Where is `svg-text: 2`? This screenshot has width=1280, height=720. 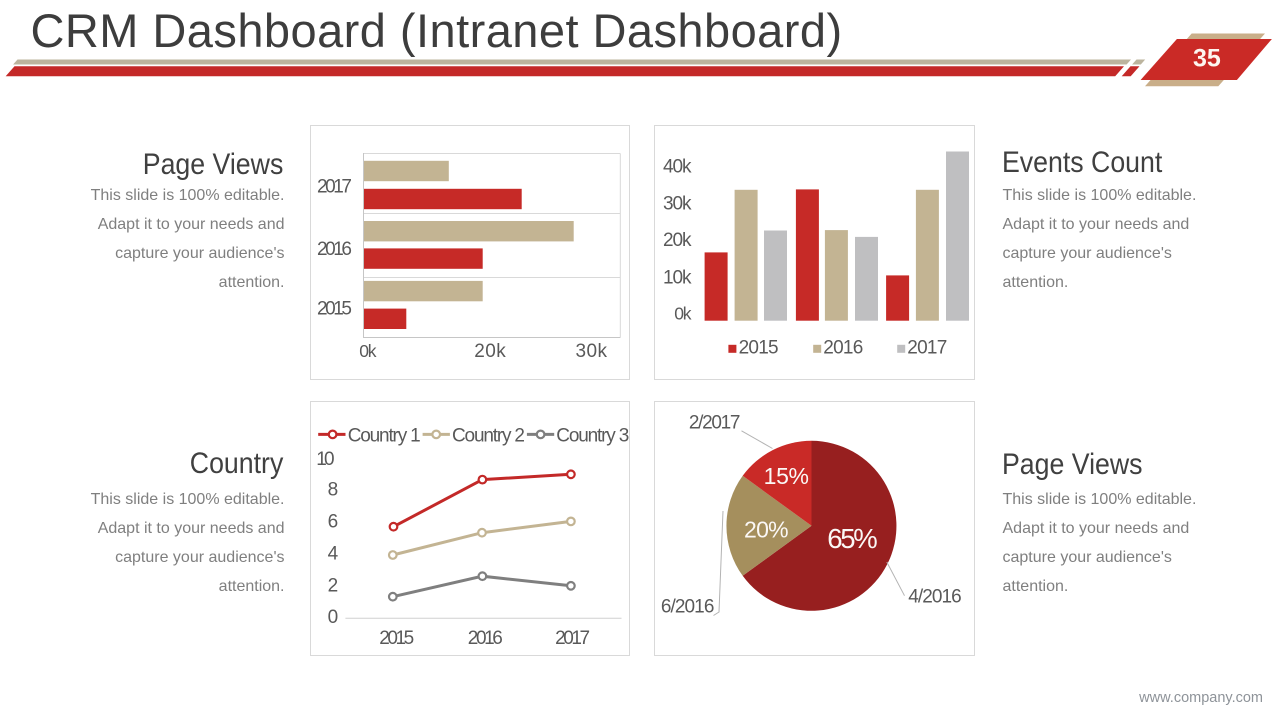
svg-text: 2 is located at coordinates (333, 585).